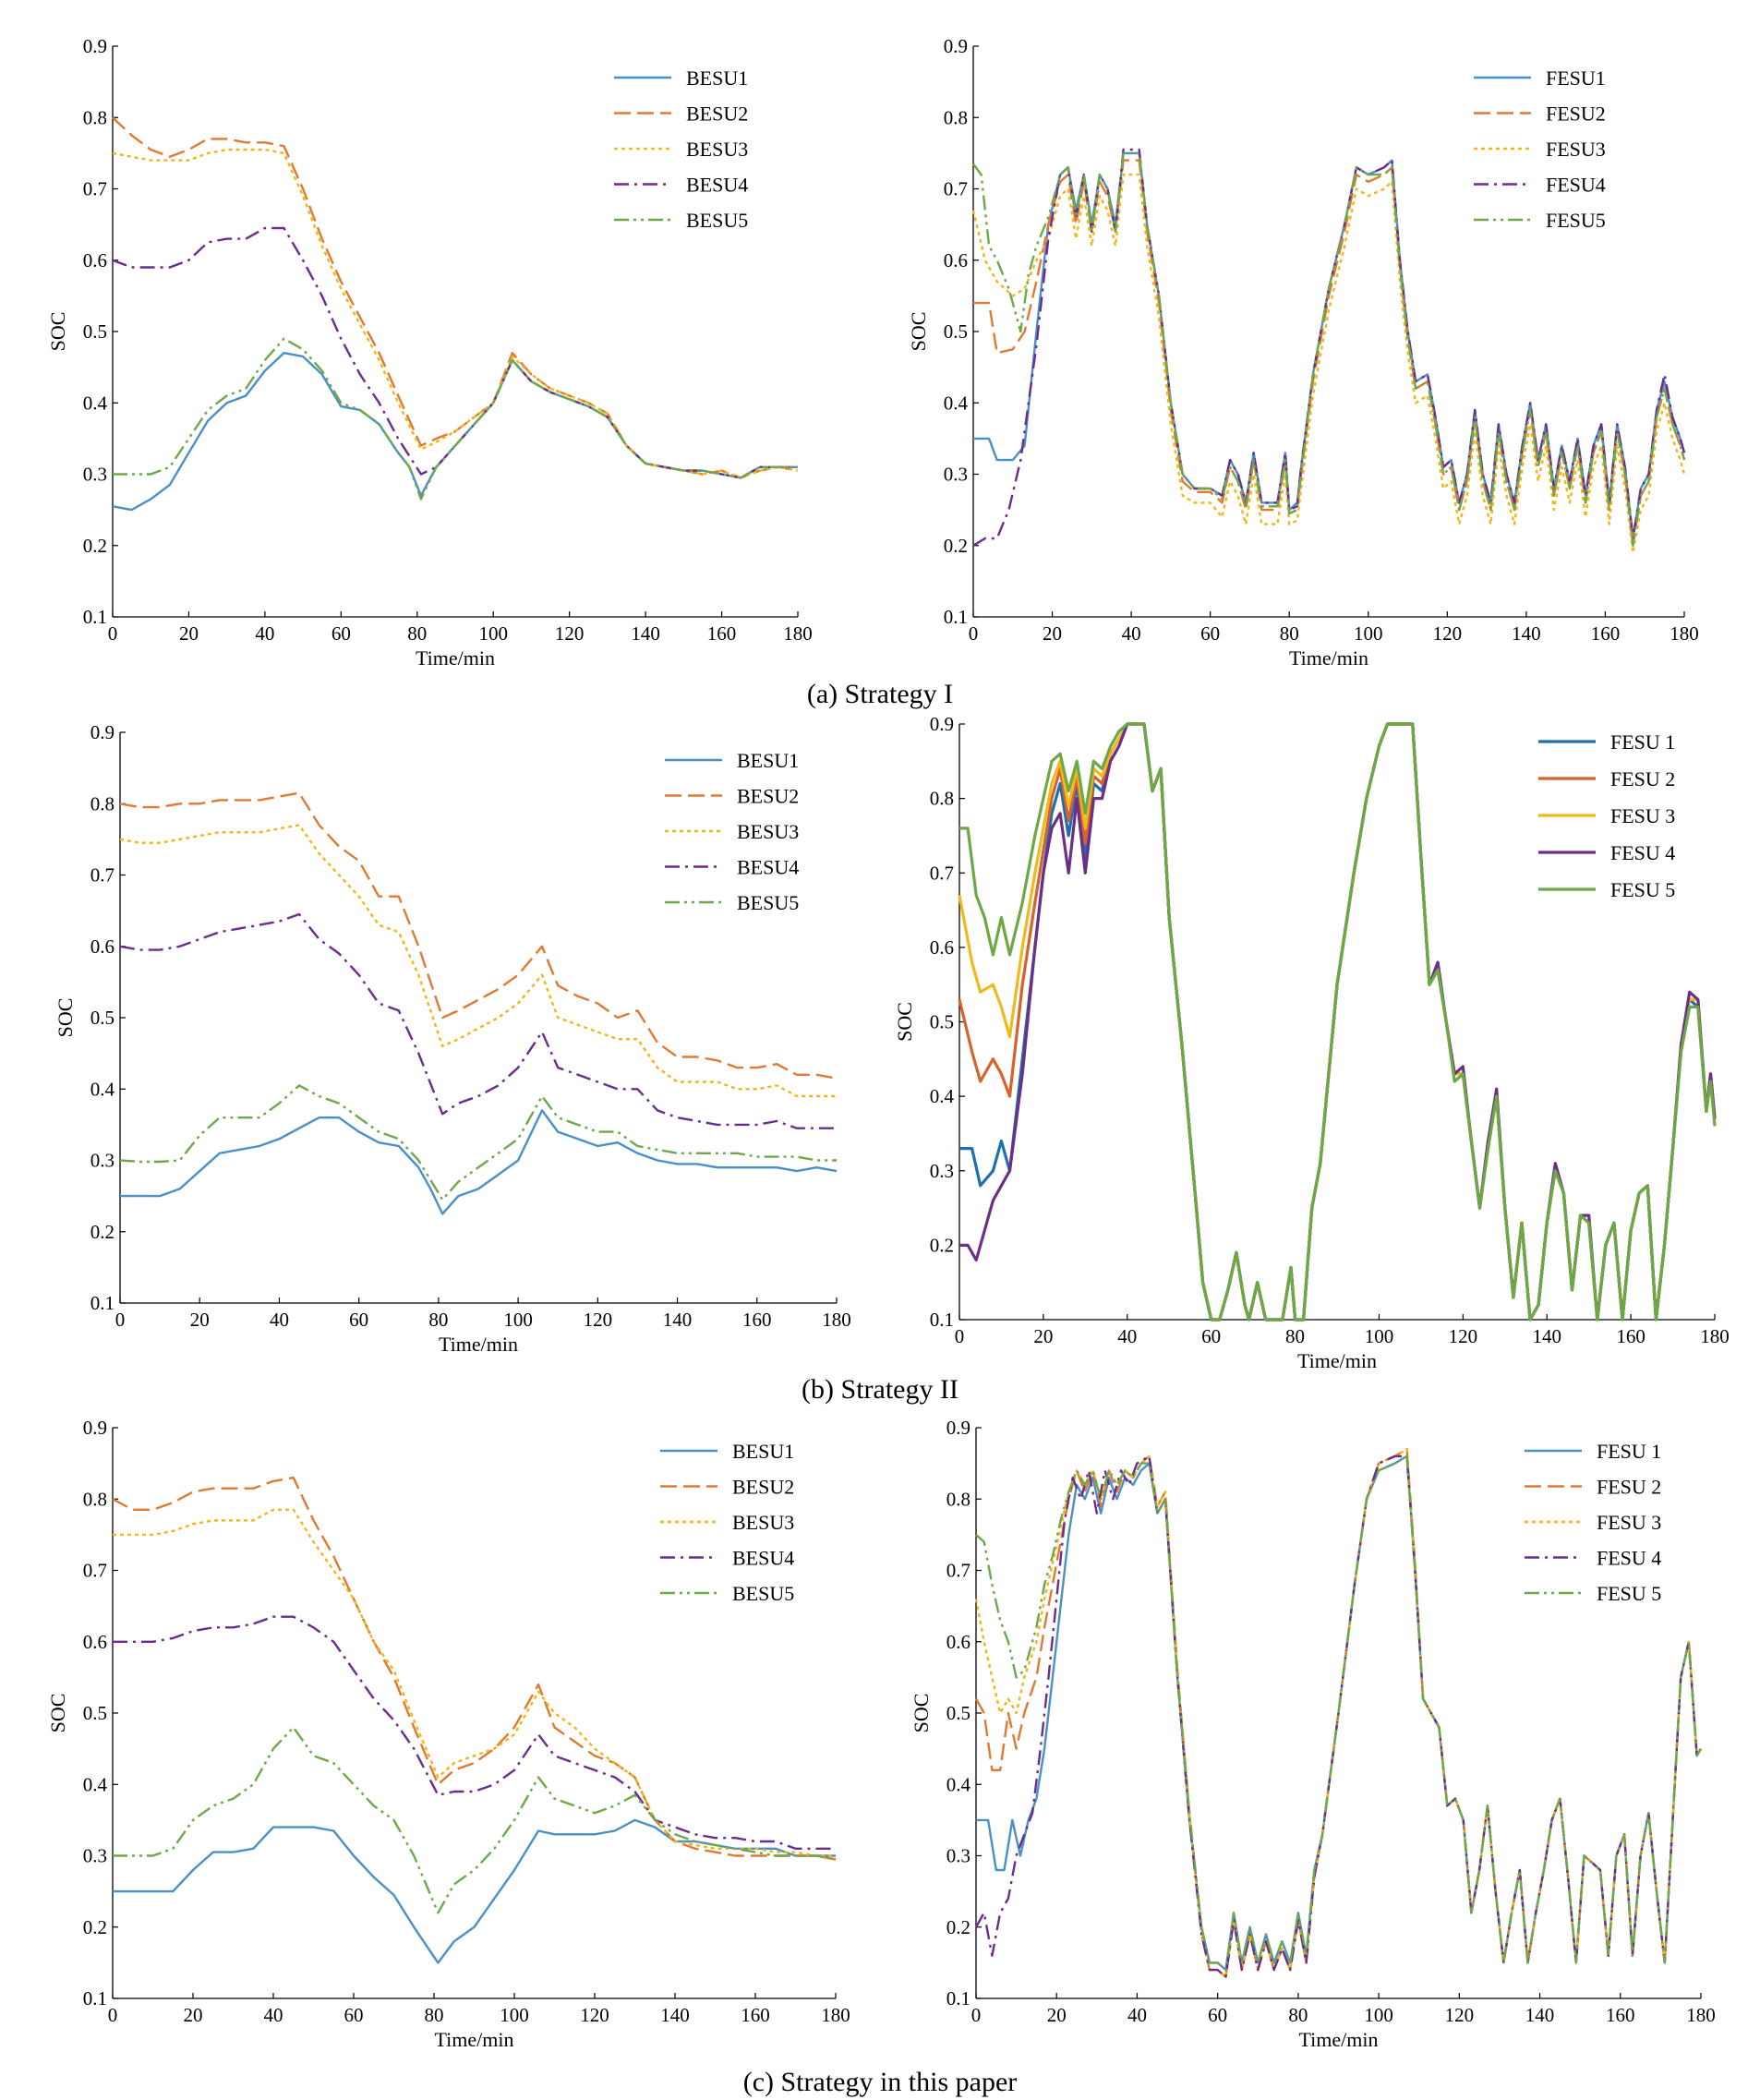 The height and width of the screenshot is (2100, 1760). Describe the element at coordinates (1576, 78) in the screenshot. I see `legend-label-1: FESU1` at that location.